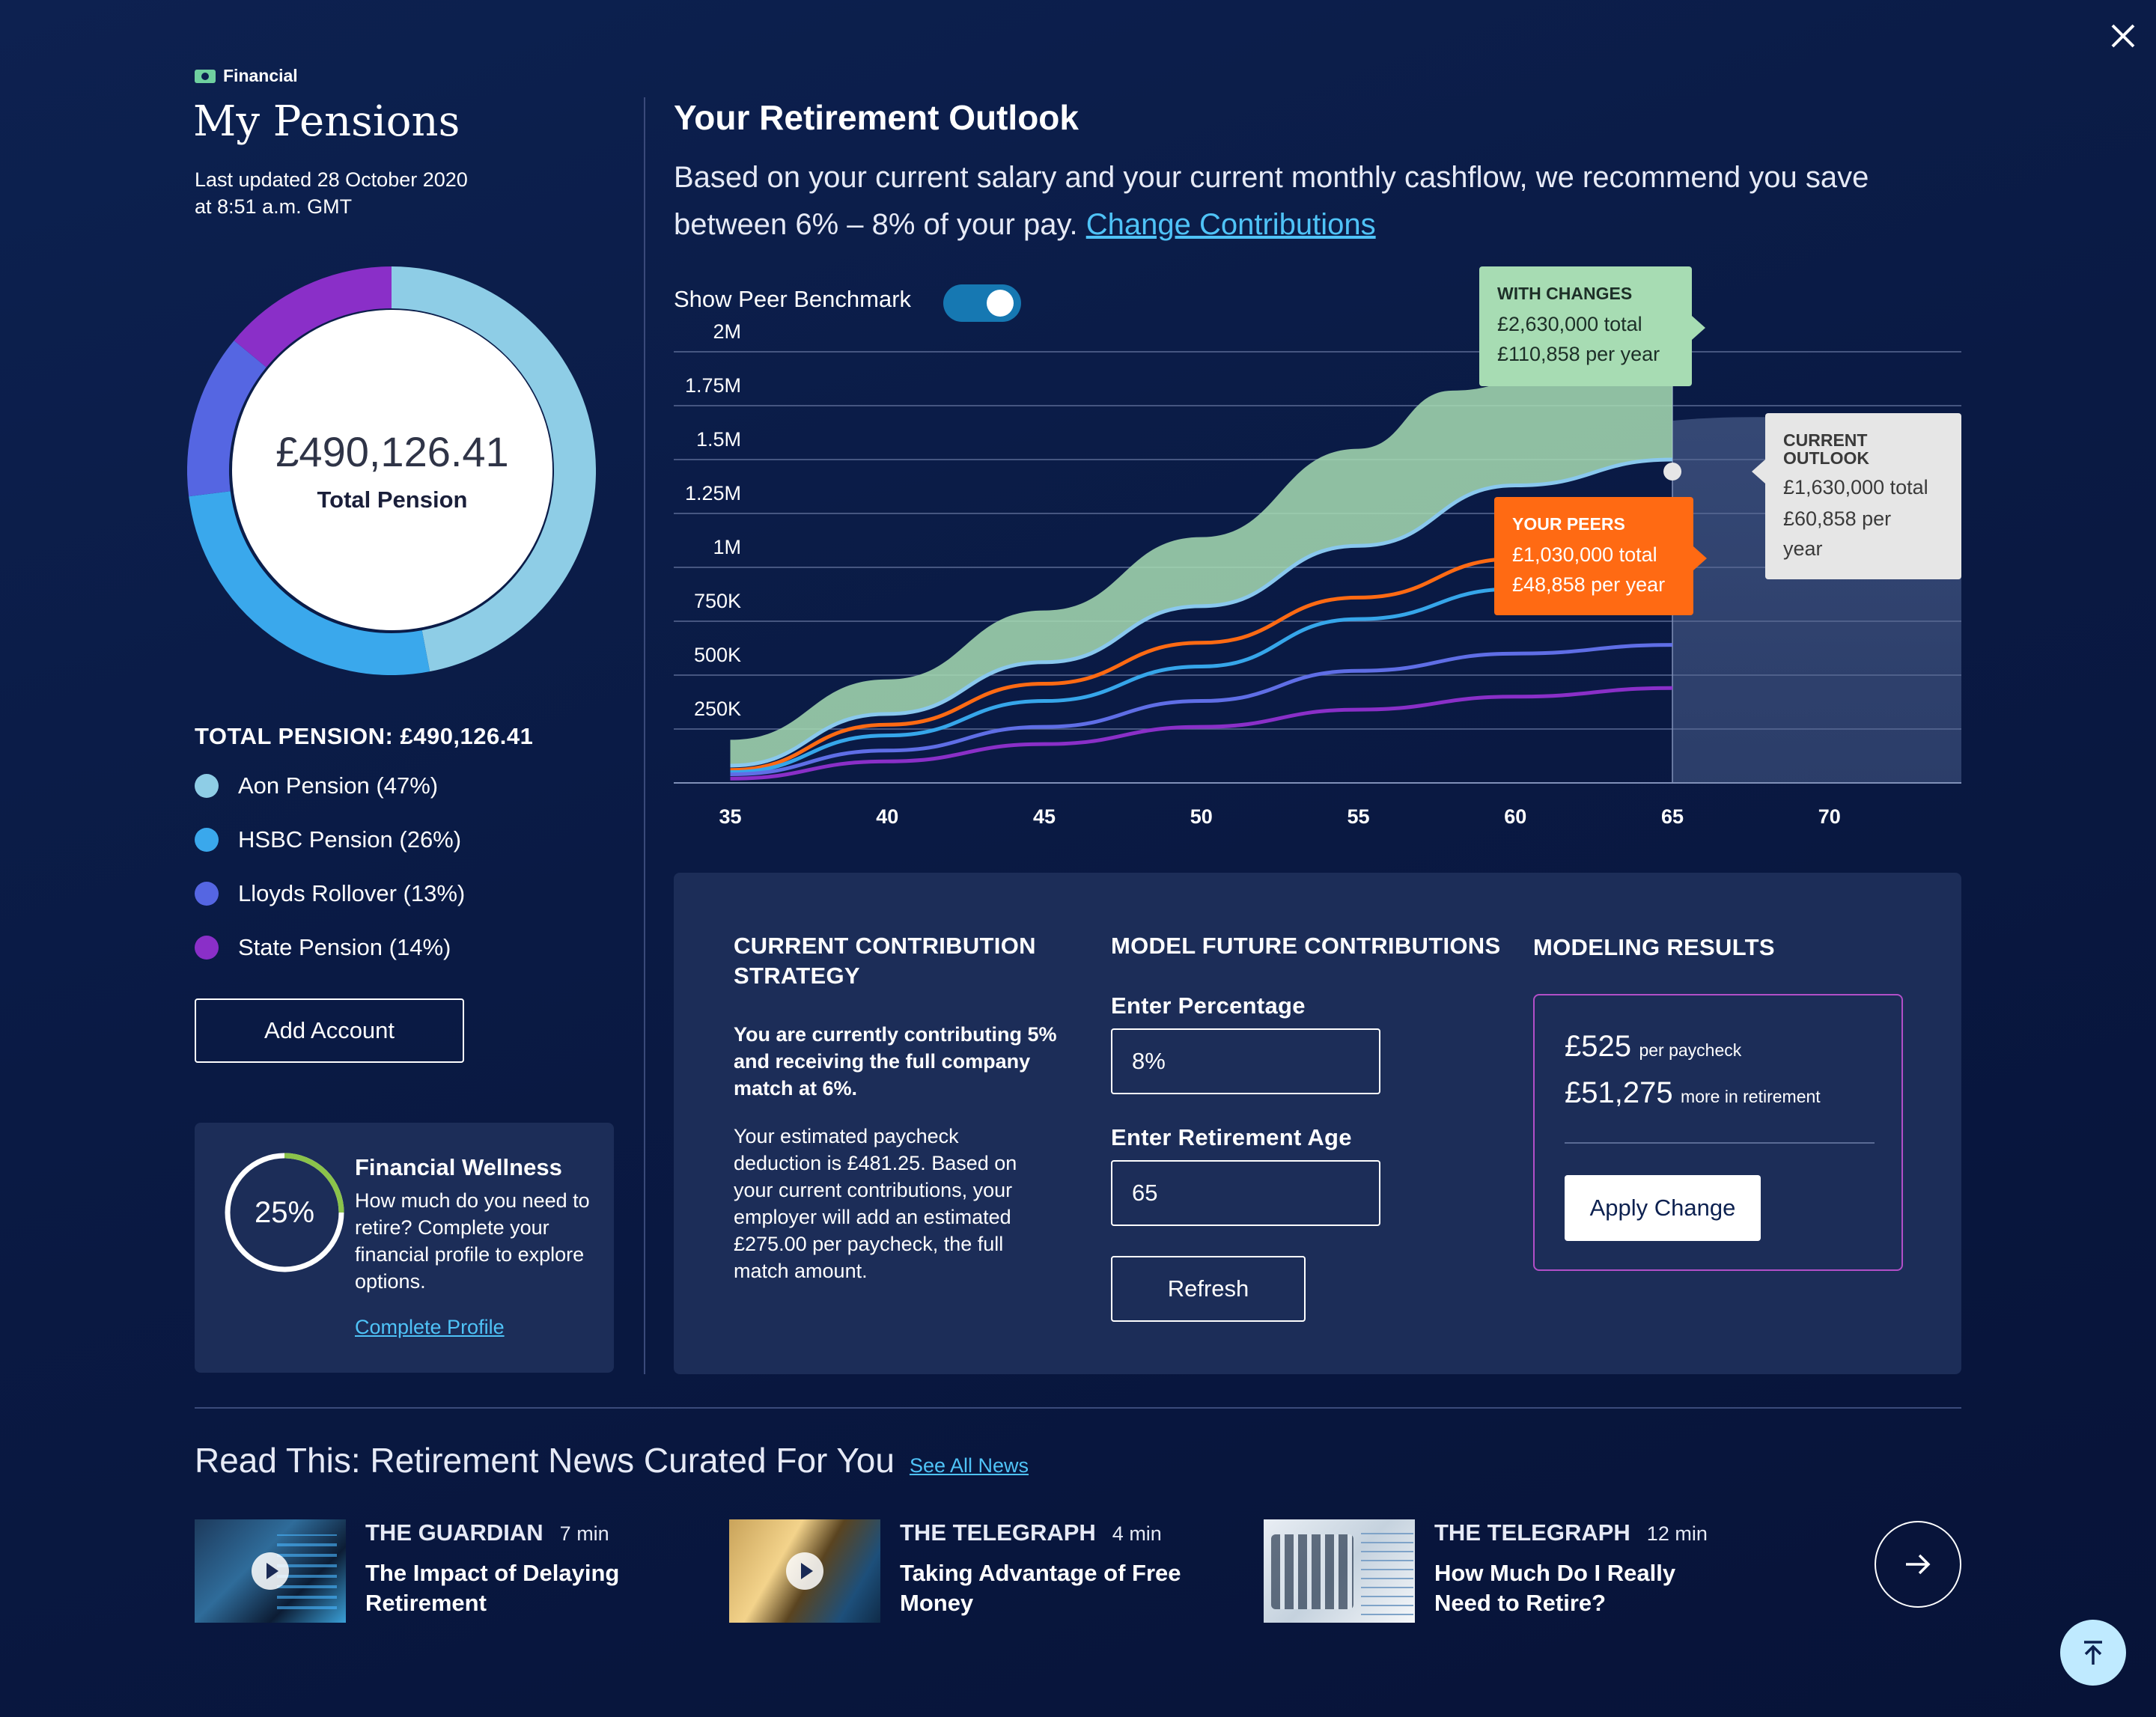 This screenshot has width=2156, height=1717. What do you see at coordinates (1837, 518) in the screenshot?
I see `callout-per-year: £60,858 per` at bounding box center [1837, 518].